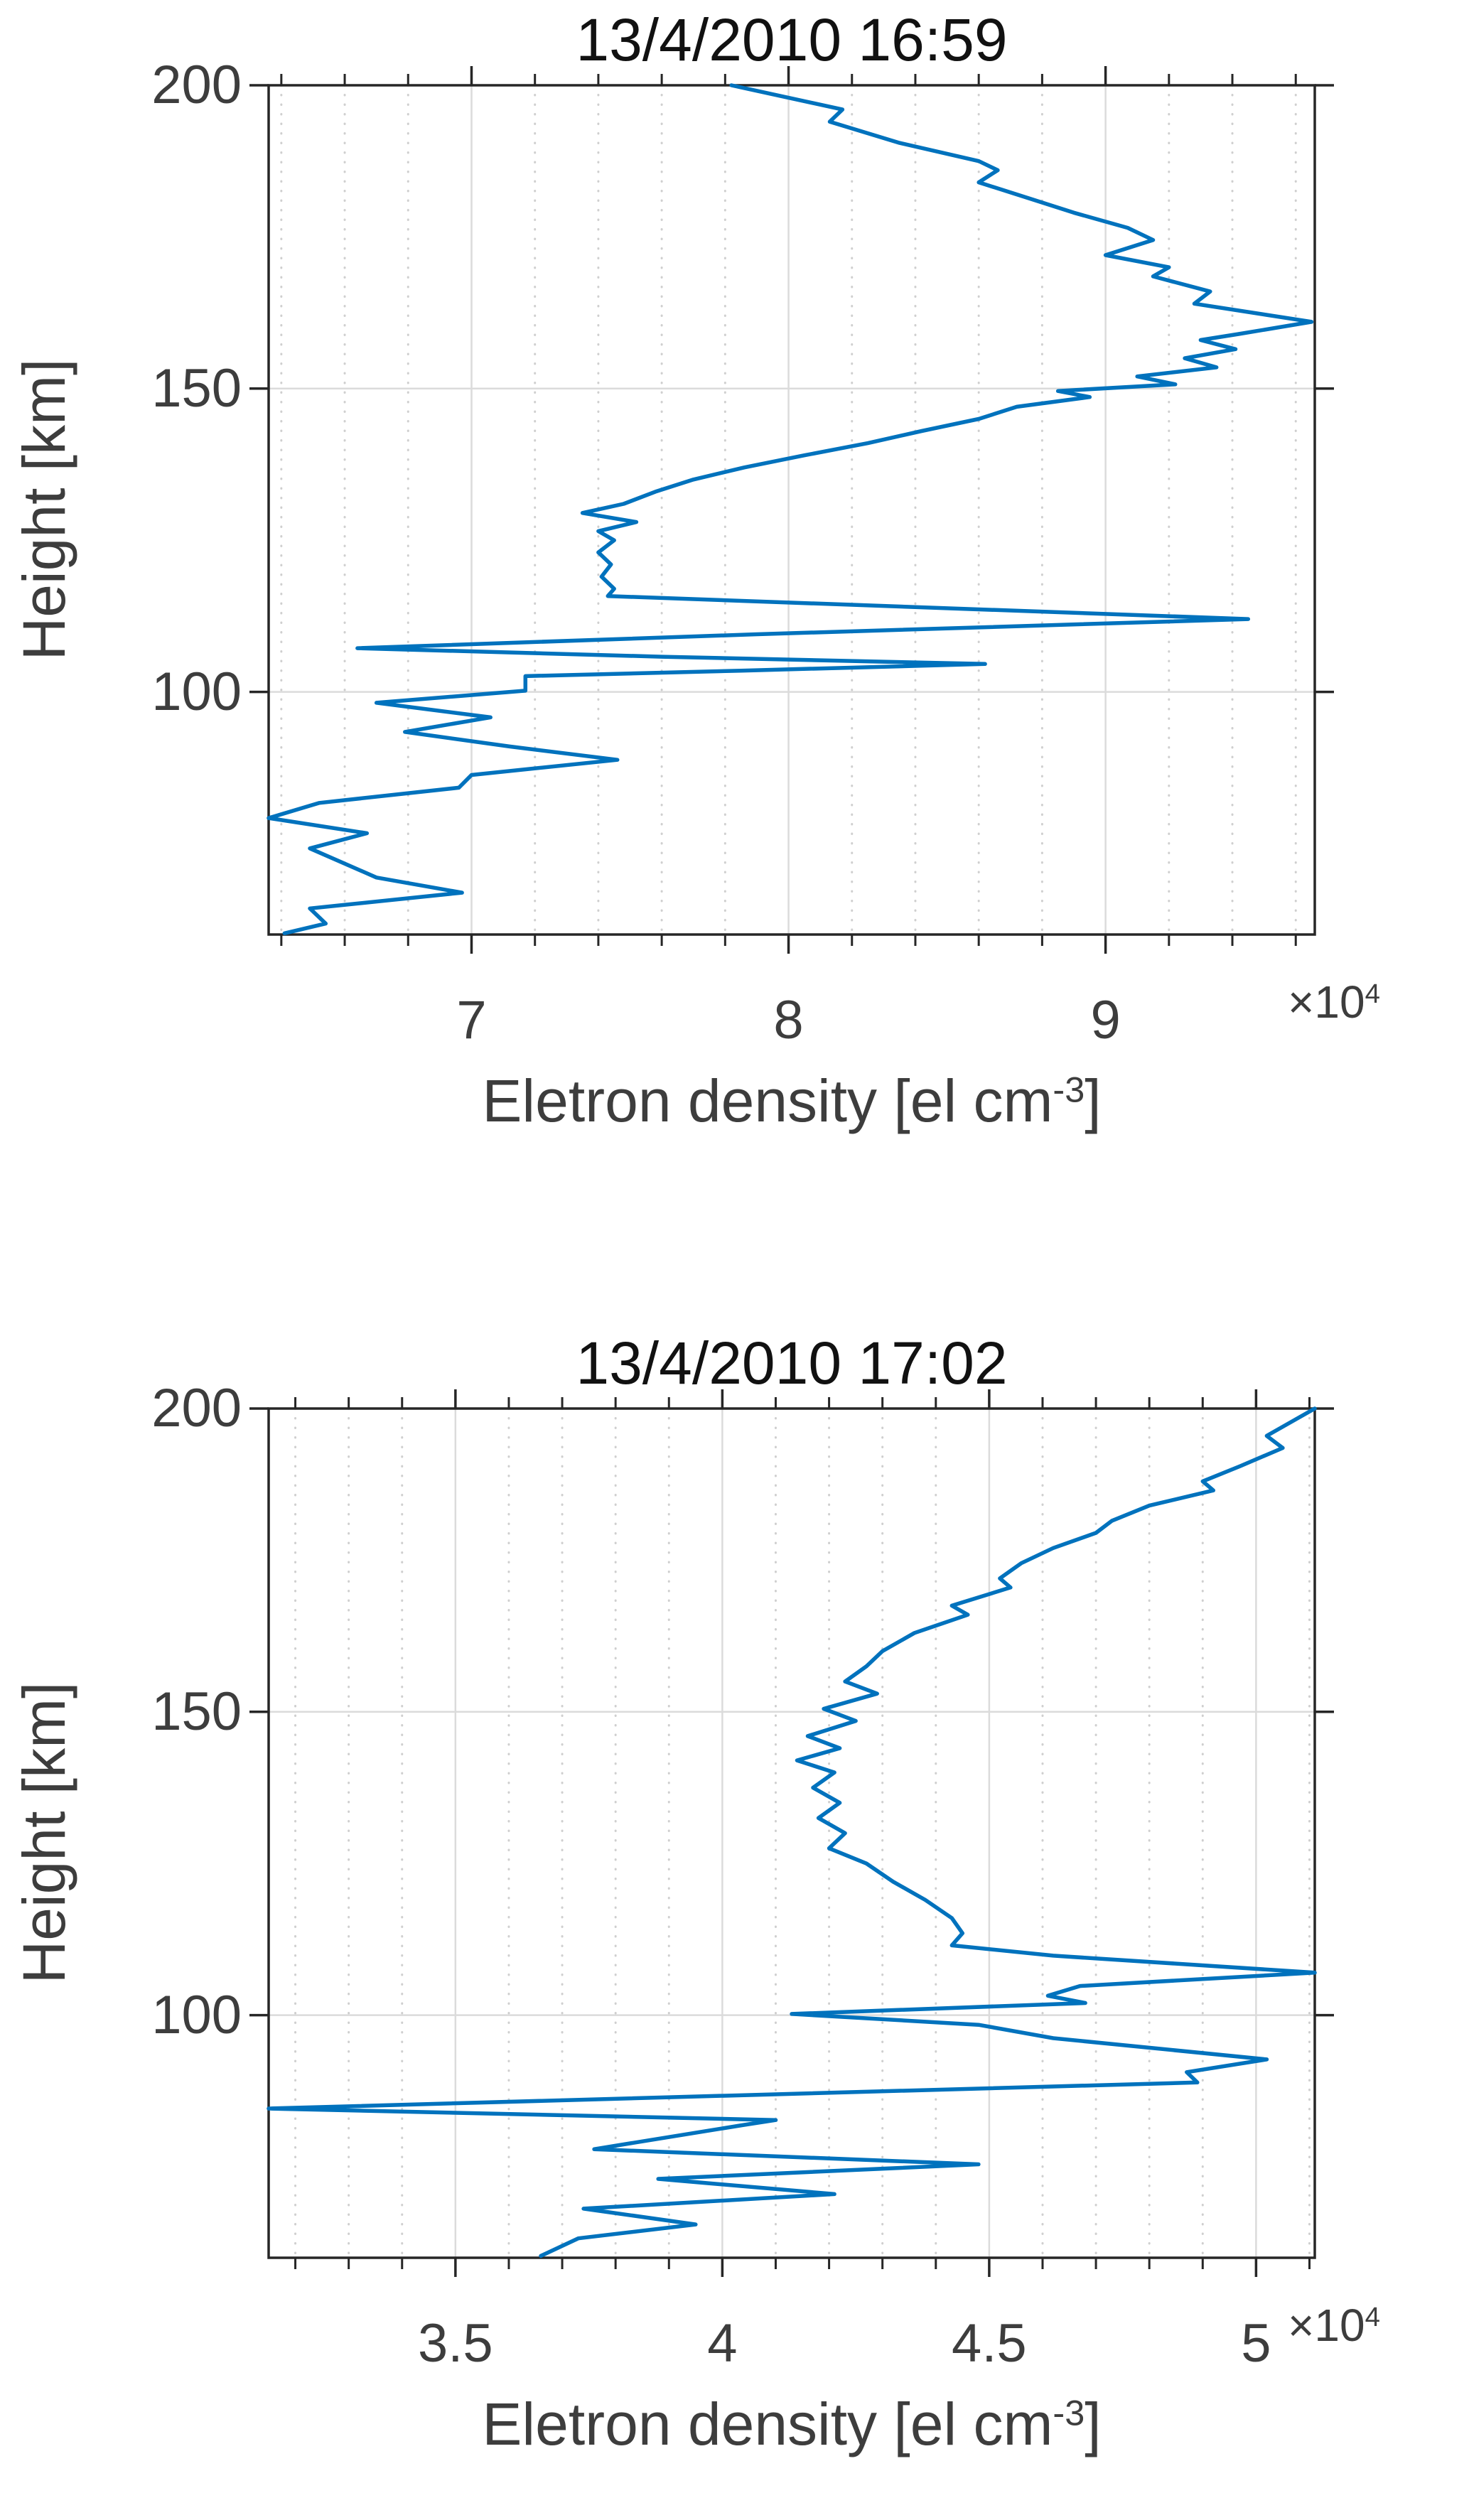 This screenshot has height=2520, width=1469. I want to click on plot1-ylabel: Height [km], so click(44, 510).